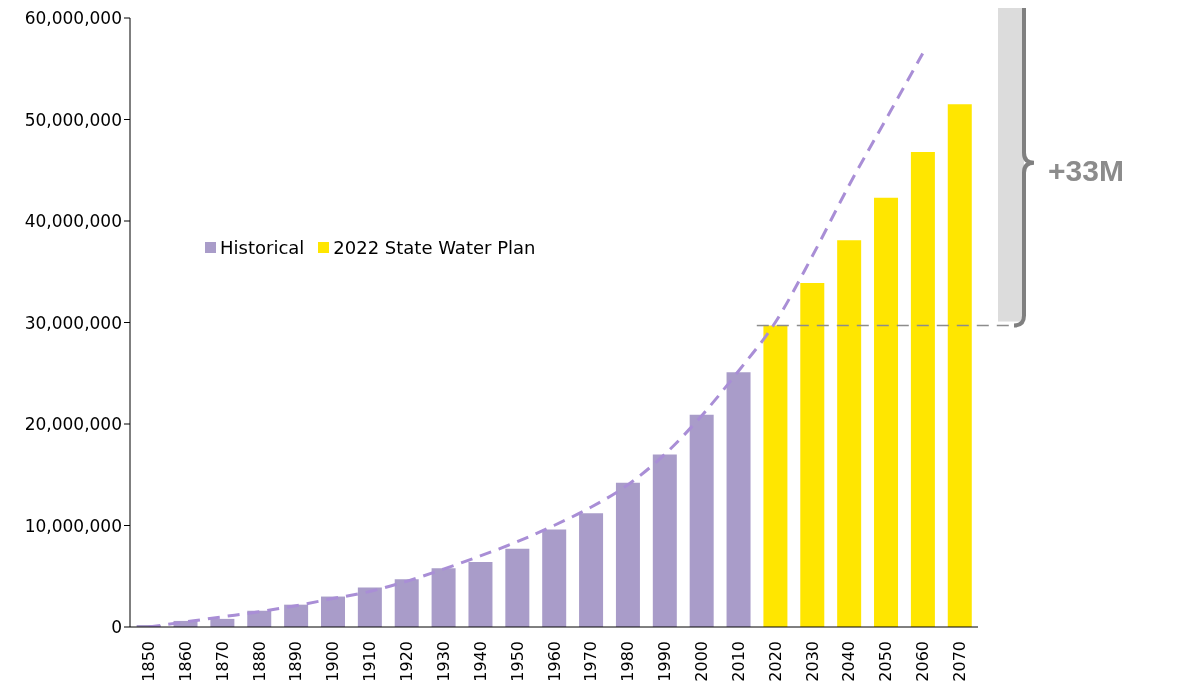 This screenshot has height=689, width=1182. Describe the element at coordinates (960, 661) in the screenshot. I see `x-tick-label: 2070` at that location.